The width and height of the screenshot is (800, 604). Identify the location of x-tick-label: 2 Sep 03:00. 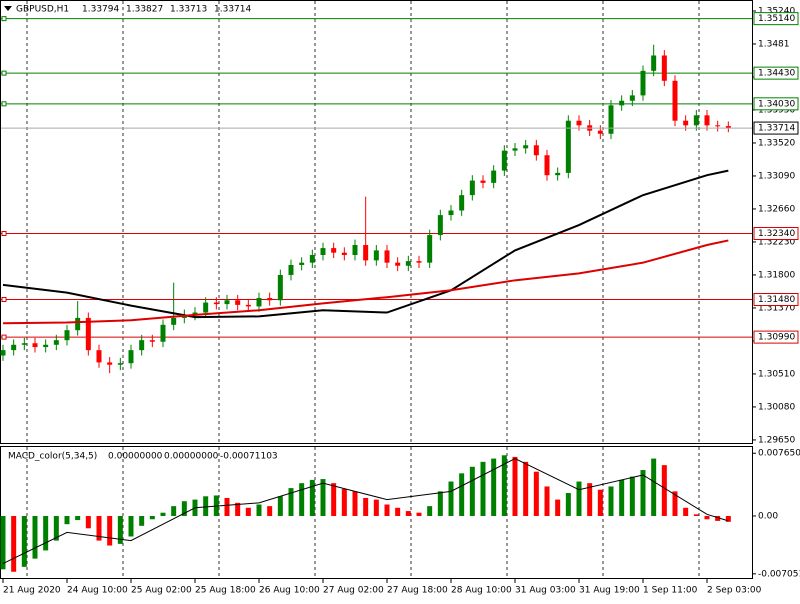
(734, 591).